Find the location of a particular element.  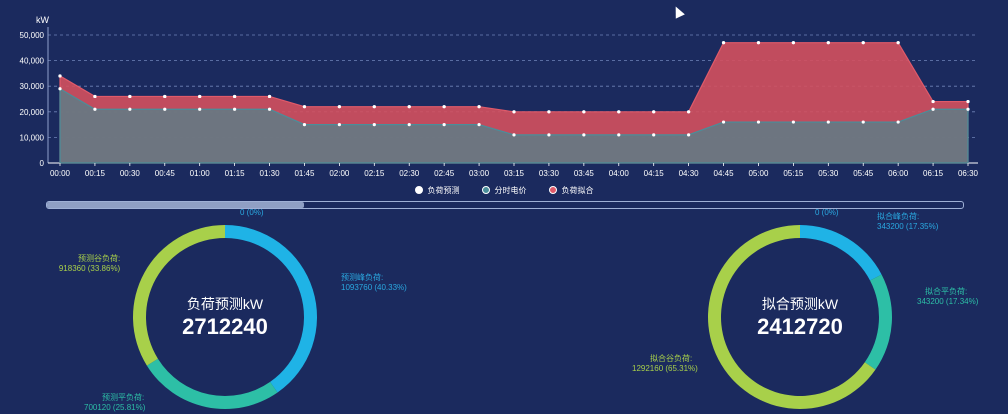

legend-label-tou-price: 分时电价 is located at coordinates (510, 190).